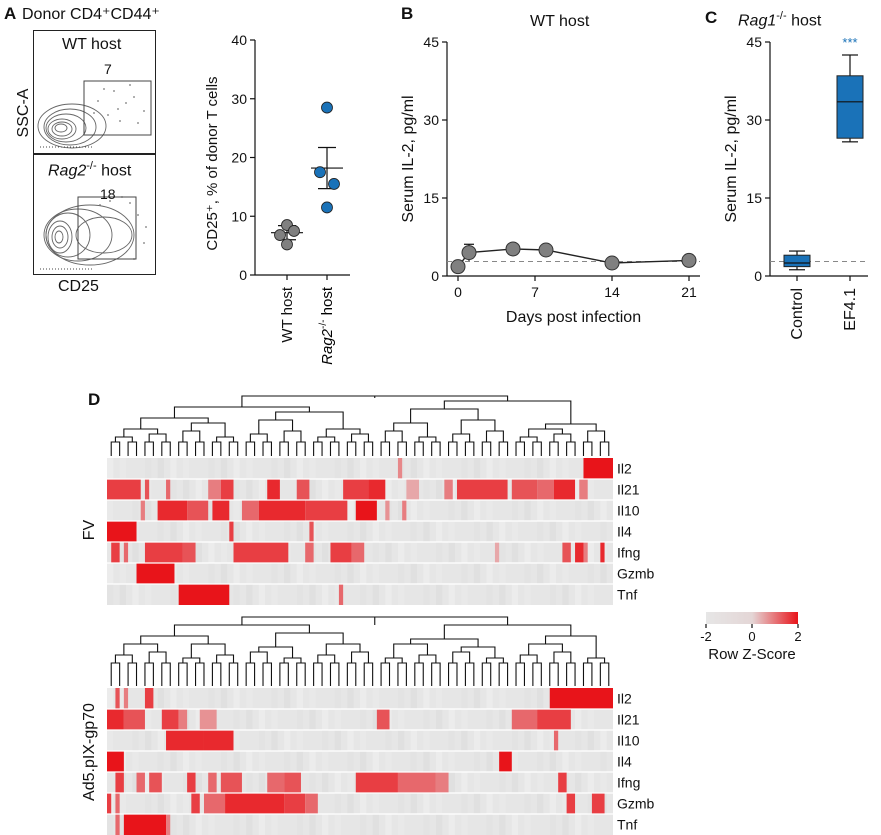  Describe the element at coordinates (239, 40) in the screenshot. I see `scatter-y-tick-label: 40` at that location.